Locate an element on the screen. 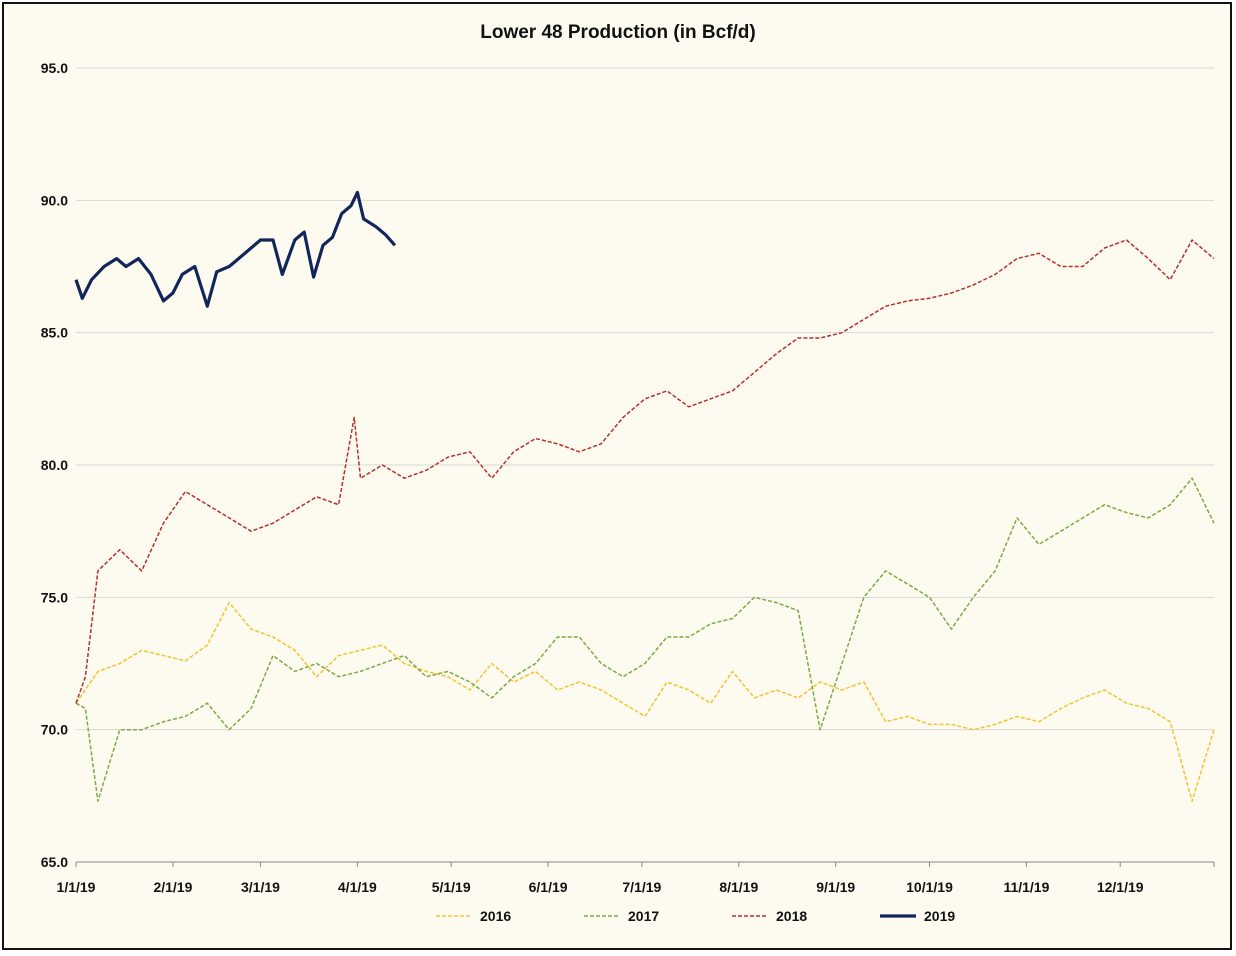 The image size is (1236, 956). x-tick-label: 5/1/19 is located at coordinates (451, 887).